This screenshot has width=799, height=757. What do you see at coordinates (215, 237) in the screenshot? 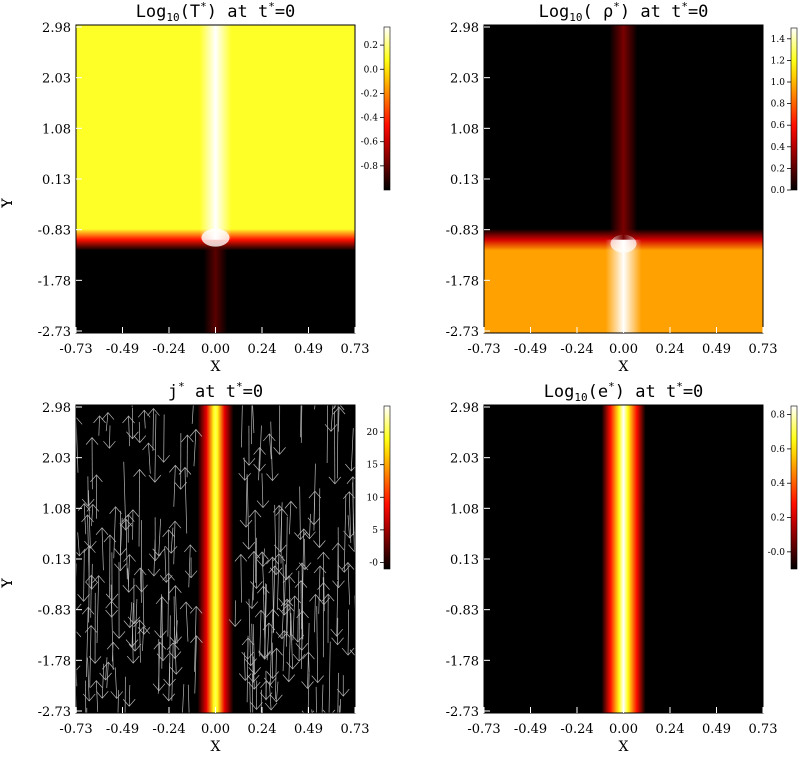
I see `heatmap-column-cap` at bounding box center [215, 237].